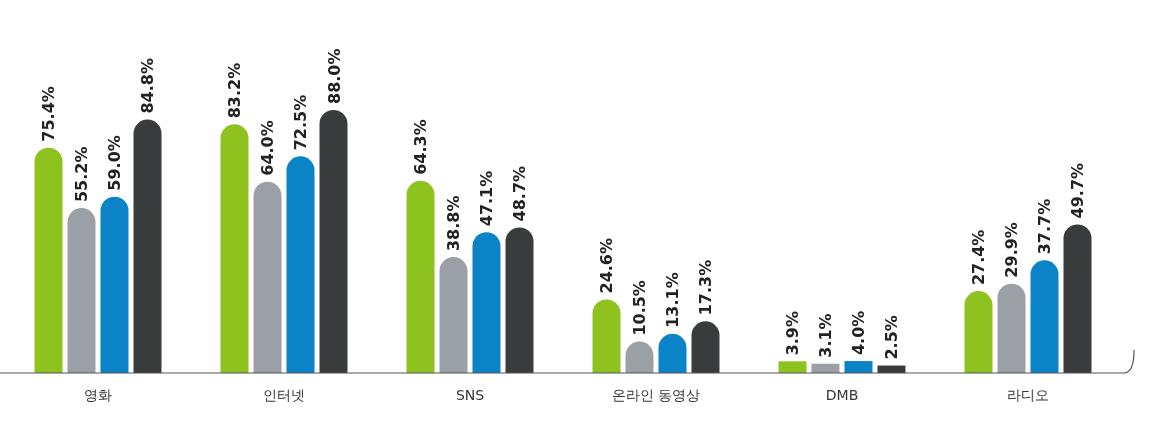  Describe the element at coordinates (421, 147) in the screenshot. I see `data-label: 64.3%` at that location.